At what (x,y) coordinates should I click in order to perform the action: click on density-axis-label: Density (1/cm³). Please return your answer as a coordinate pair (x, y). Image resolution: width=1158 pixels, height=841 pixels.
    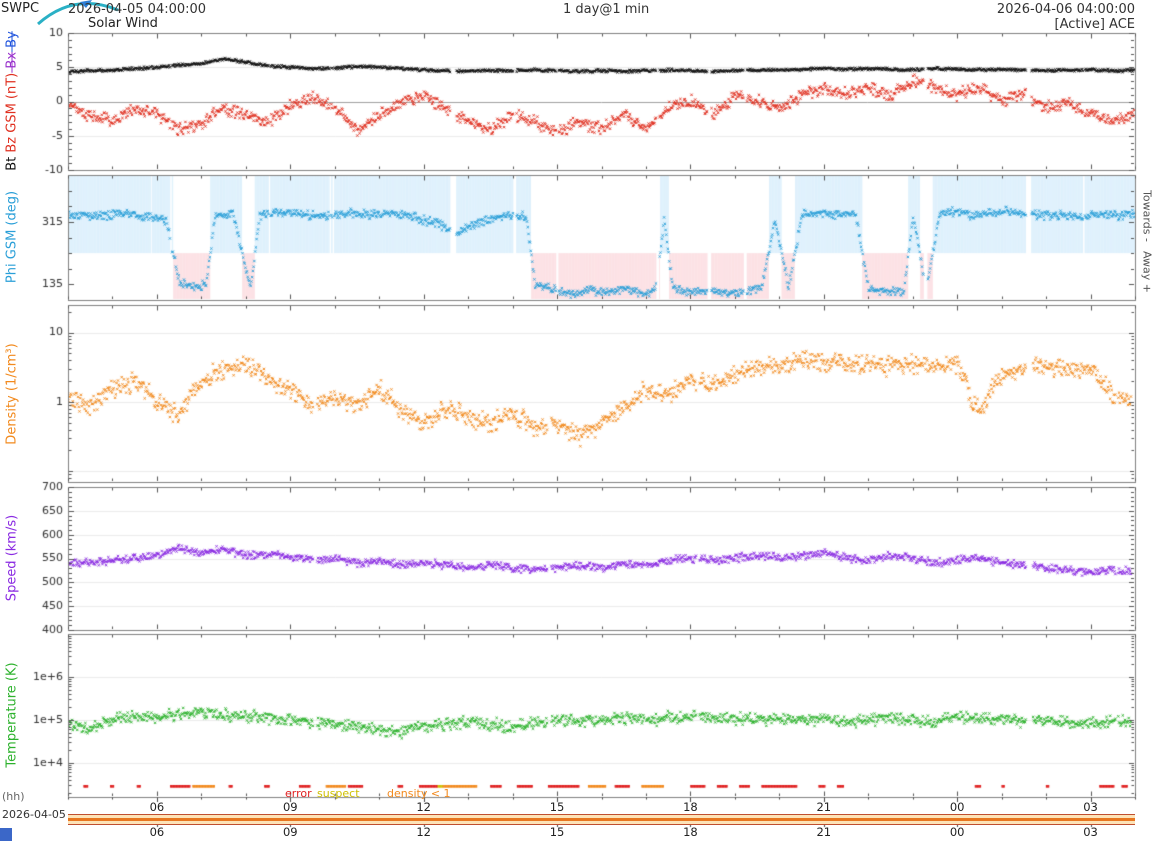
    Looking at the image, I should click on (12, 394).